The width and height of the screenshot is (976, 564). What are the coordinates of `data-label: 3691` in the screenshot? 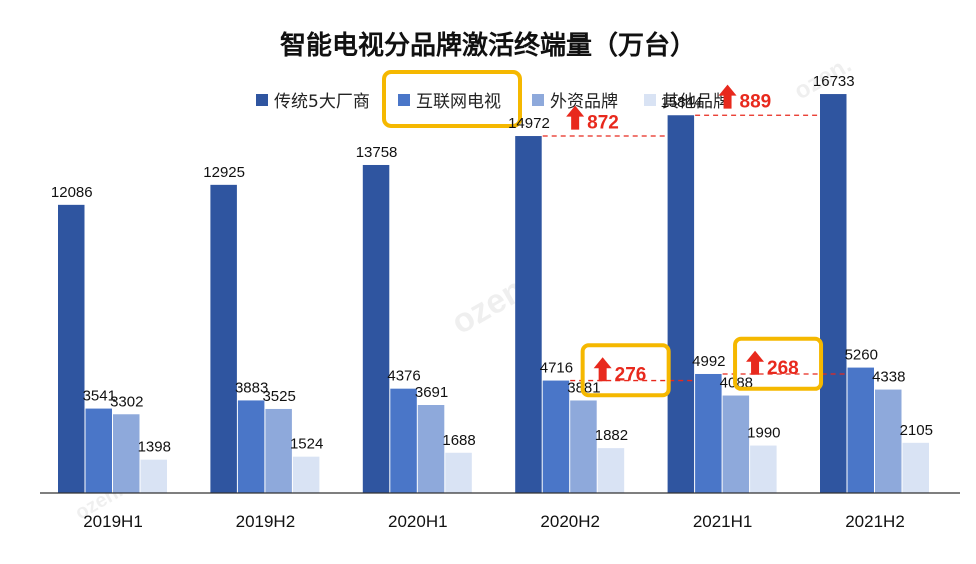 It's located at (431, 392).